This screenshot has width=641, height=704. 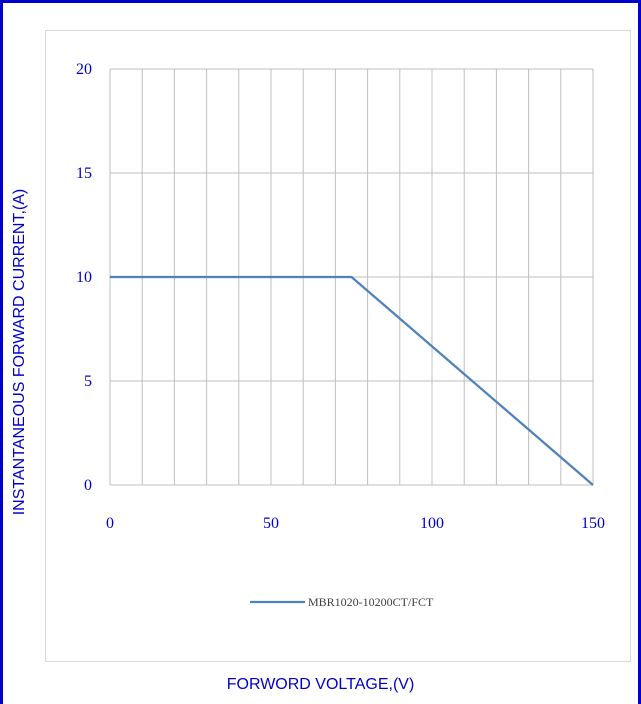 I want to click on legend: MBR1020-10200CT/FCT, so click(x=342, y=602).